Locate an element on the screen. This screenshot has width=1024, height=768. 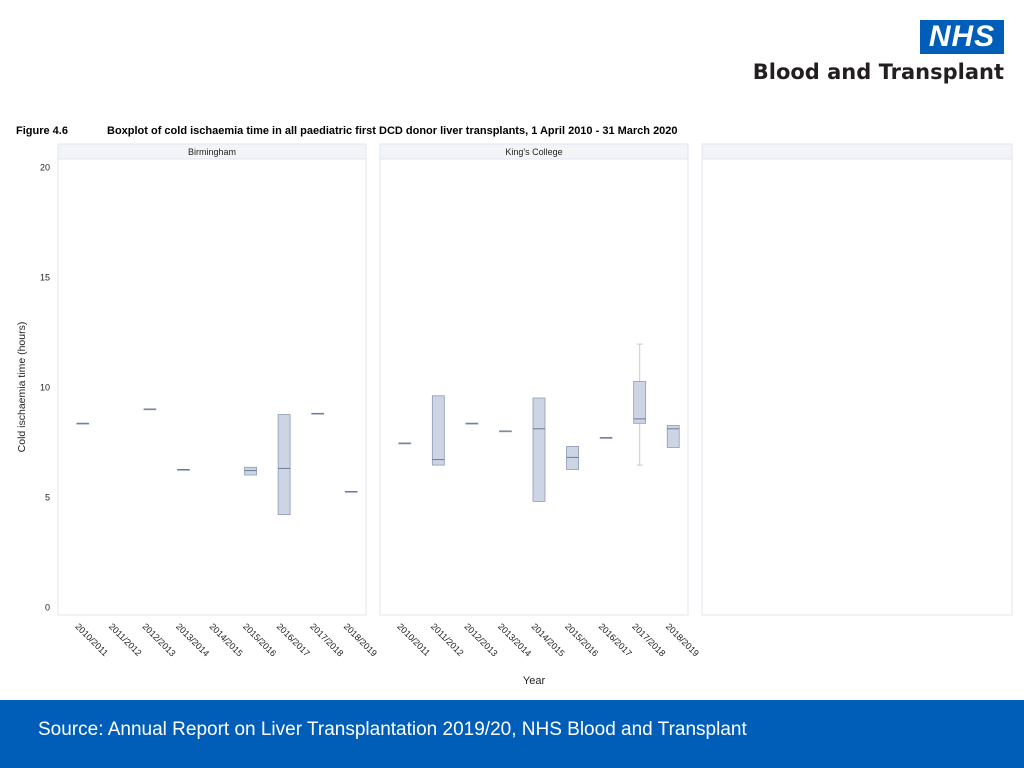
y-tick-label: 5 is located at coordinates (47, 498).